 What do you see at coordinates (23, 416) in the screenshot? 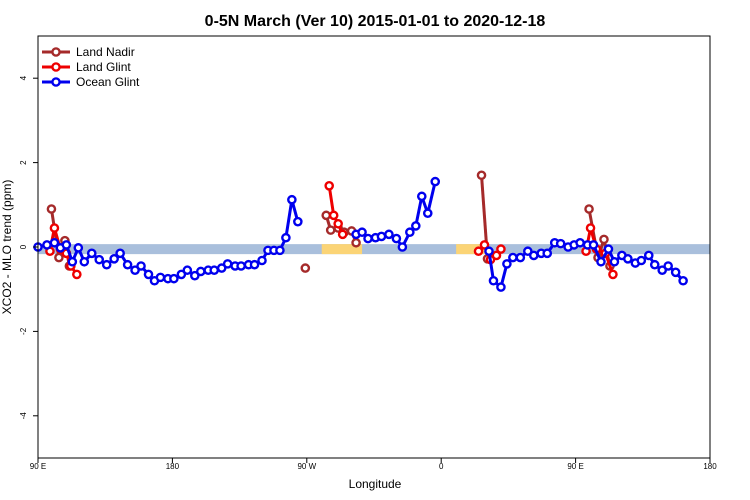
I see `y-tick-label: -4` at bounding box center [23, 416].